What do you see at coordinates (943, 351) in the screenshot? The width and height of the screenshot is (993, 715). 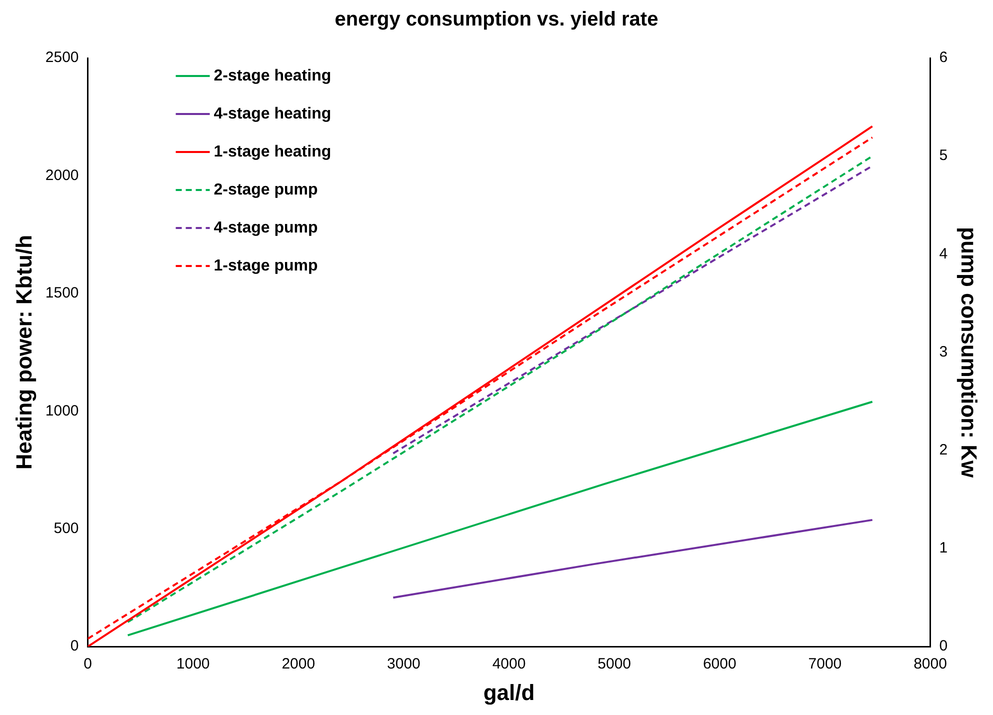 I see `y2-tick-label: 3` at bounding box center [943, 351].